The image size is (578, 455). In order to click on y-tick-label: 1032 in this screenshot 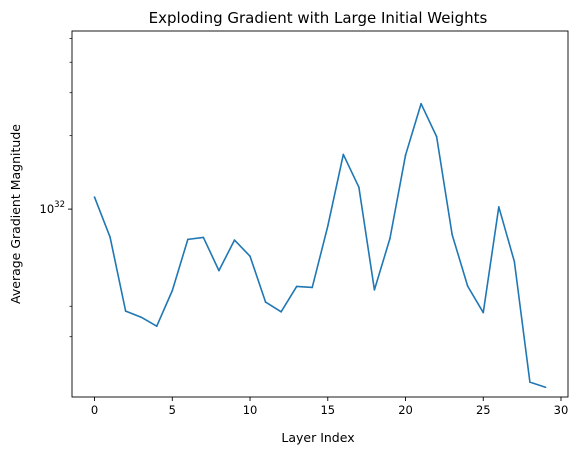, I will do `click(52, 208)`.